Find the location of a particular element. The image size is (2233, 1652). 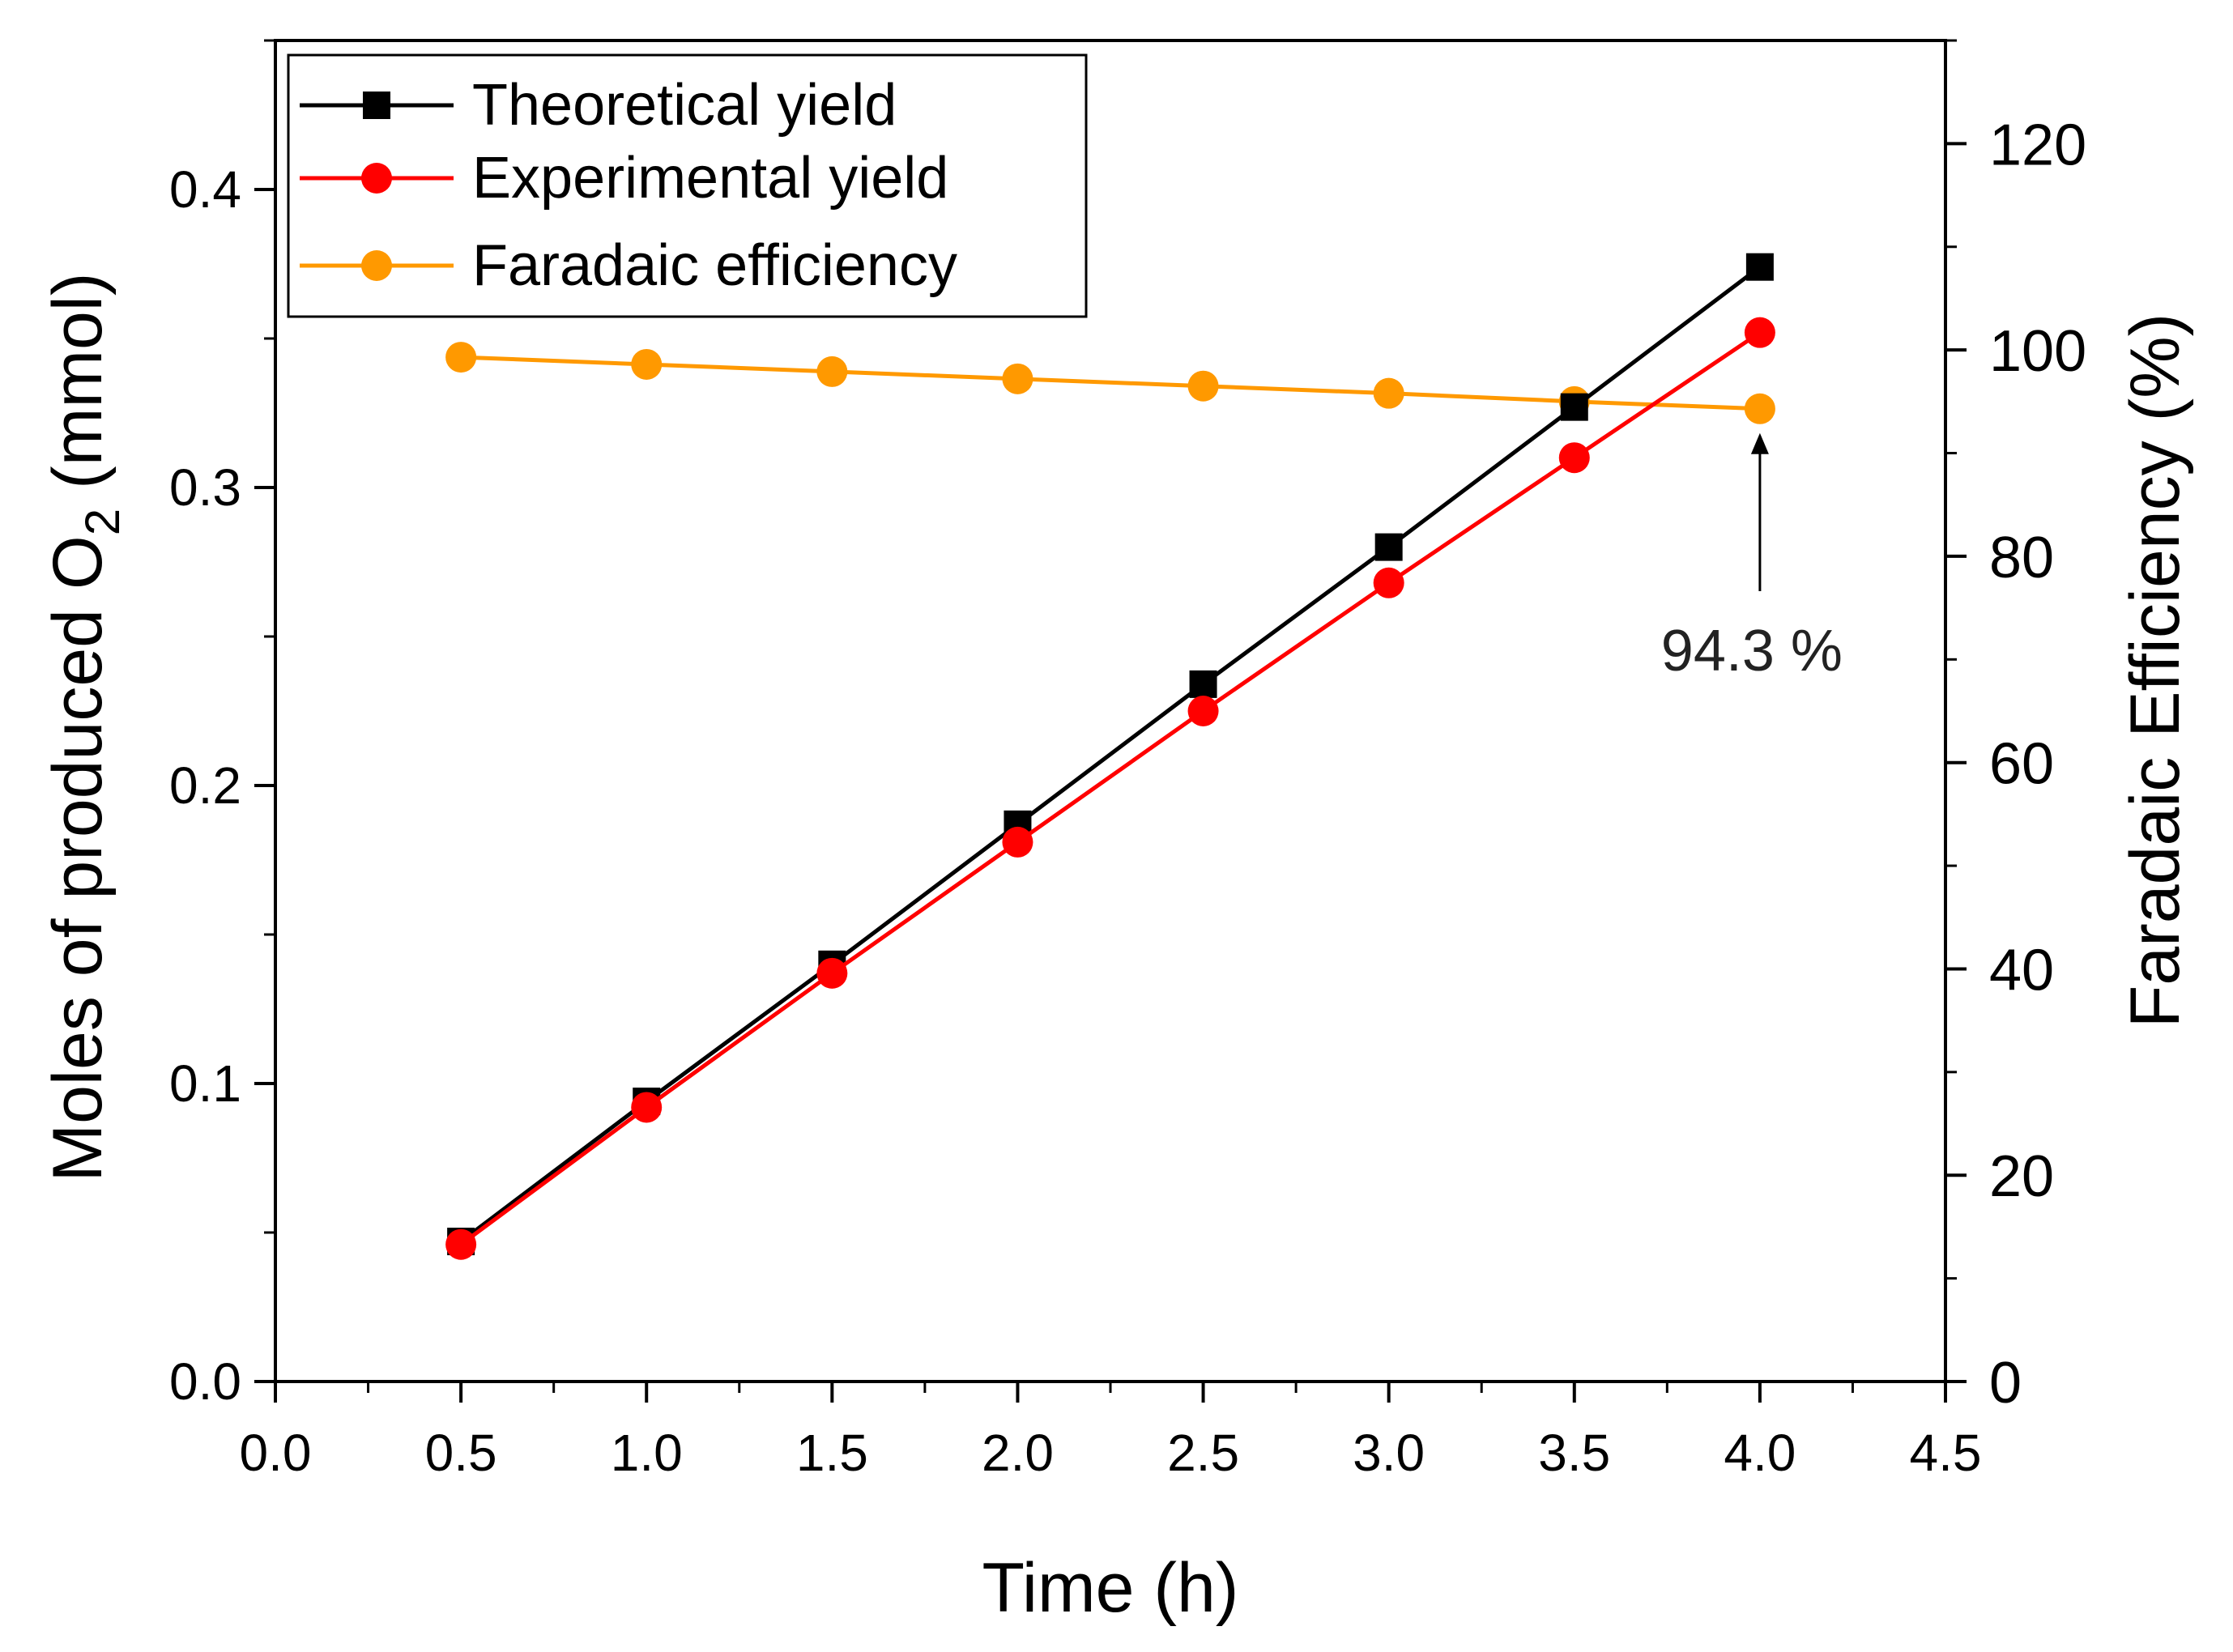

legend-label: Faradaic efficiency is located at coordinates (714, 265).